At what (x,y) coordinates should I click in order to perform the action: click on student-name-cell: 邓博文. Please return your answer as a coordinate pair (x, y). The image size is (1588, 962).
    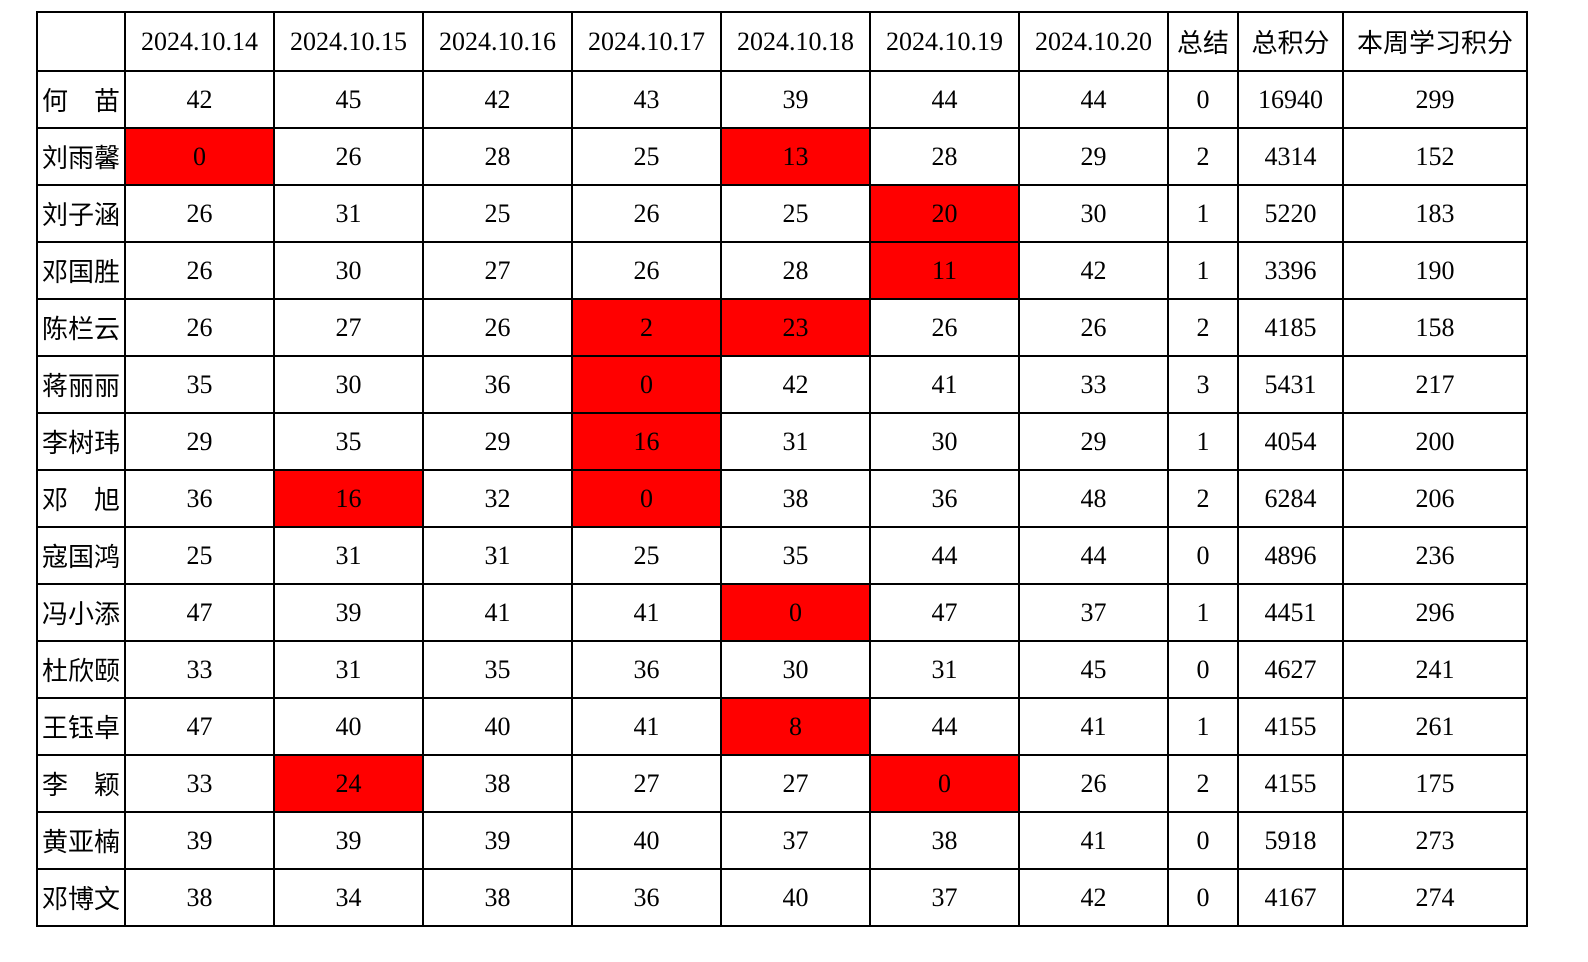
    Looking at the image, I should click on (81, 897).